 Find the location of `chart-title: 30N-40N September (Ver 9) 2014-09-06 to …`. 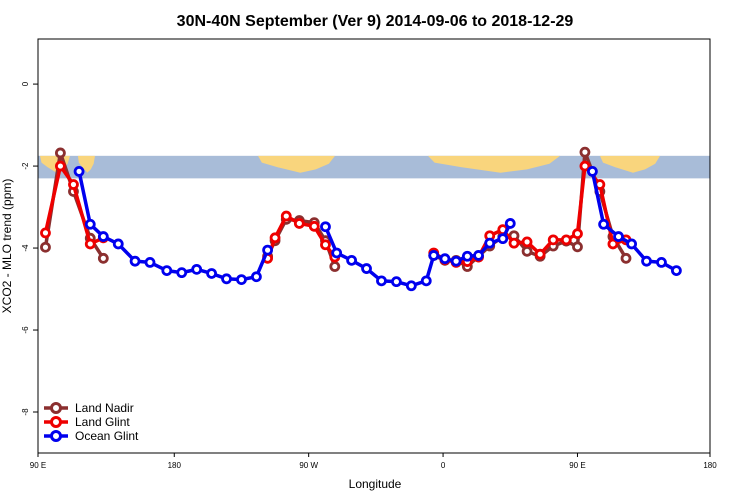

chart-title: 30N-40N September (Ver 9) 2014-09-06 to … is located at coordinates (375, 21).